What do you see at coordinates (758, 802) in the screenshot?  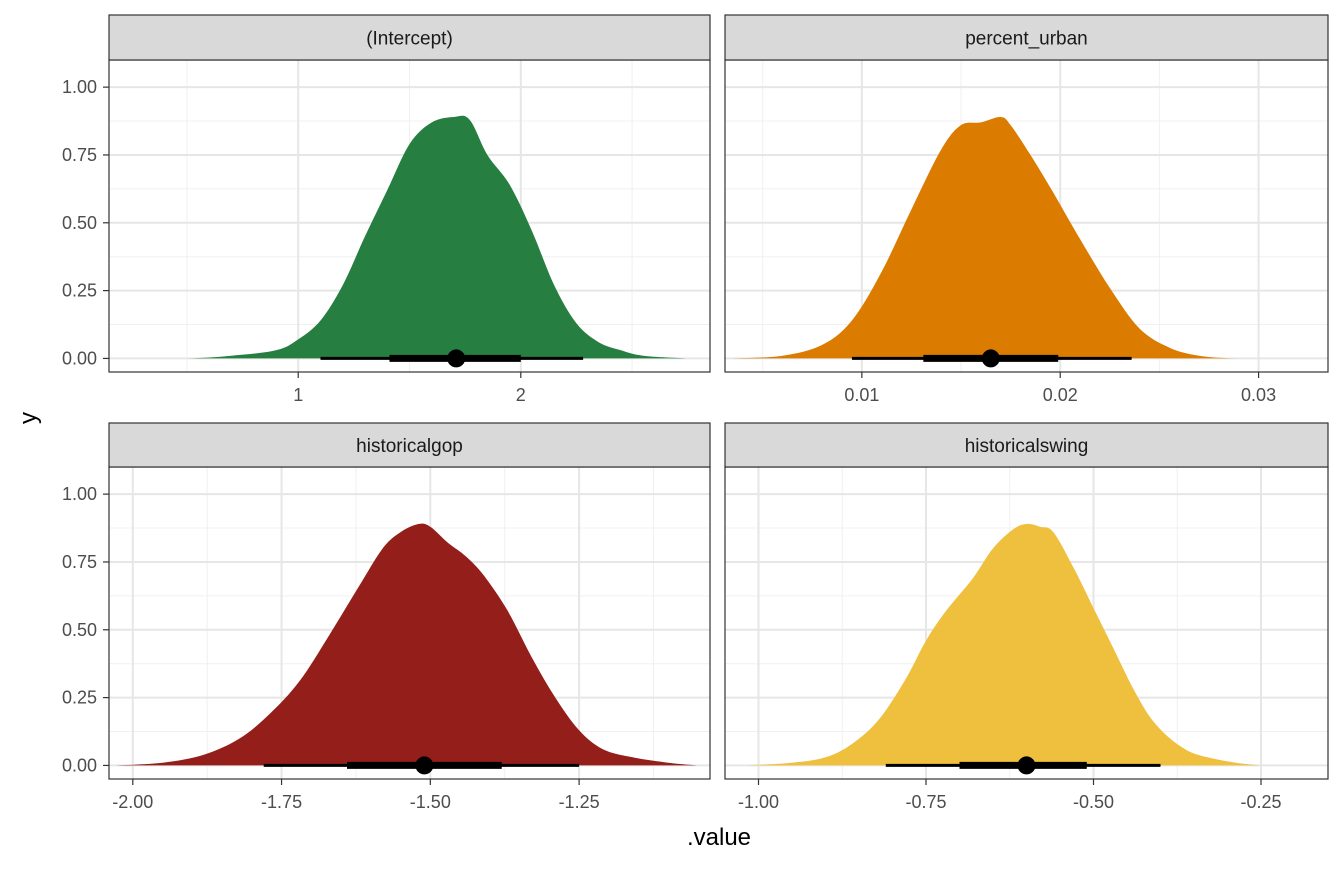 I see `x-tick-label: -1.00` at bounding box center [758, 802].